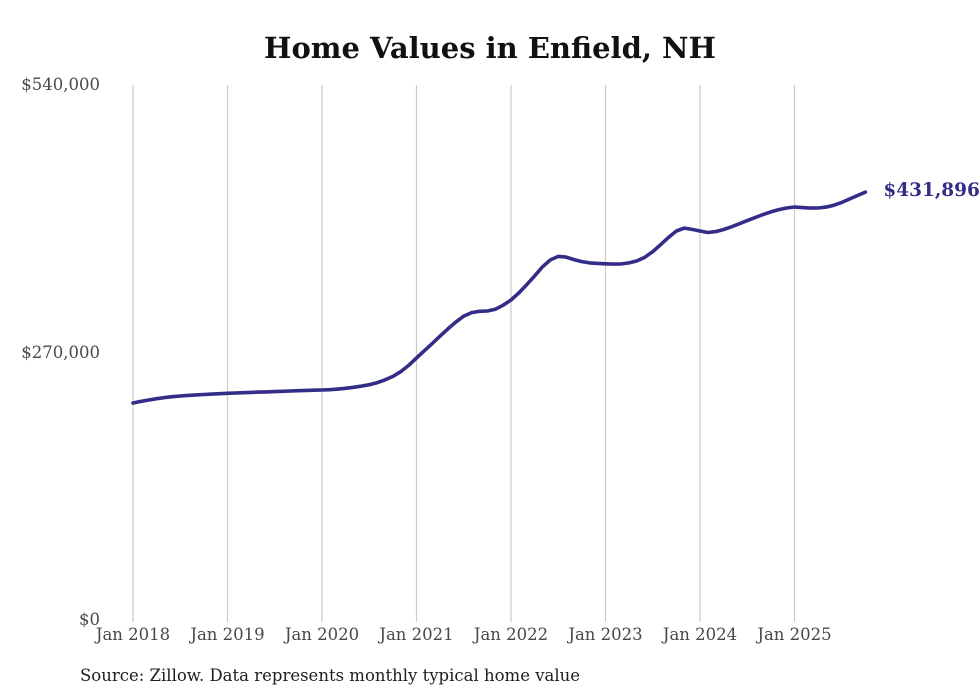 This screenshot has height=699, width=980. I want to click on latest-value-label: $431,896, so click(931, 191).